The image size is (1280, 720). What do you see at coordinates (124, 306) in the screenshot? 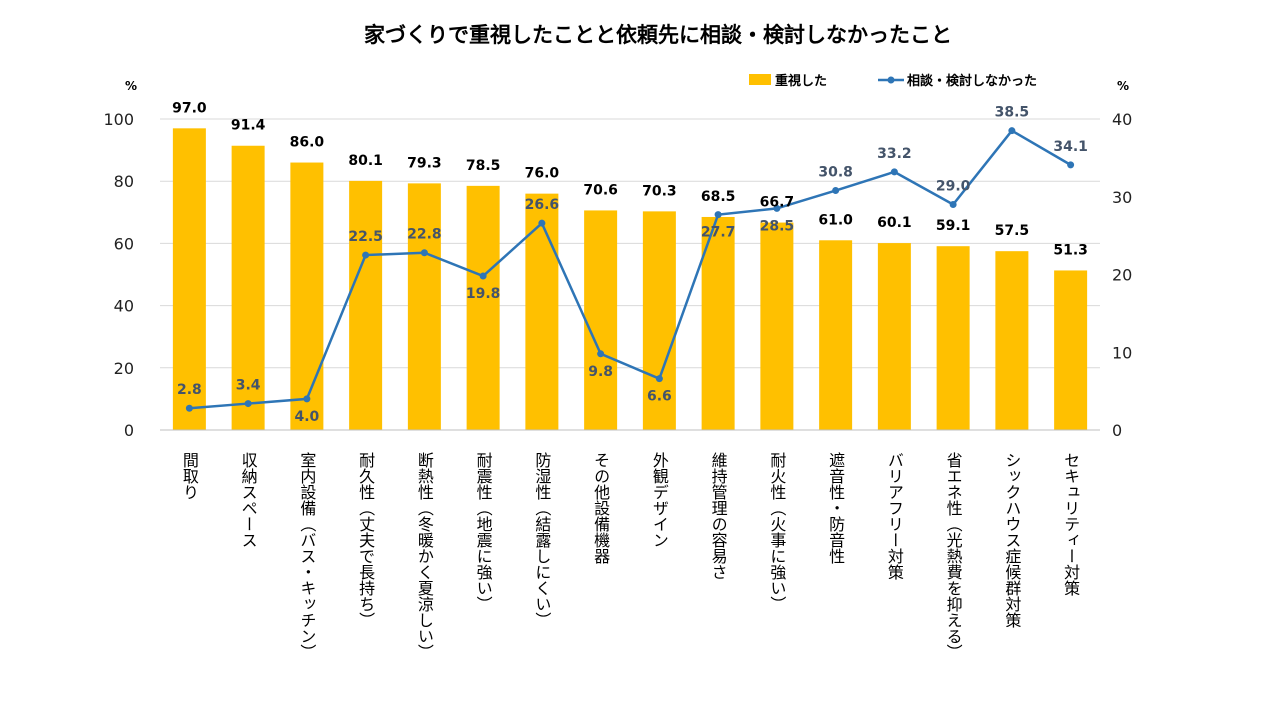
I see `left-tick-label: 40` at bounding box center [124, 306].